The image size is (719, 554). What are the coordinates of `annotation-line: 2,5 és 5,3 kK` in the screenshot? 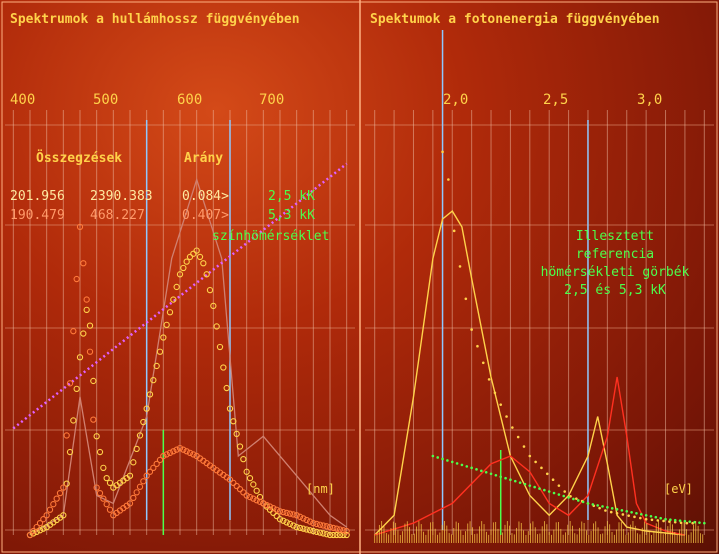 It's located at (615, 290).